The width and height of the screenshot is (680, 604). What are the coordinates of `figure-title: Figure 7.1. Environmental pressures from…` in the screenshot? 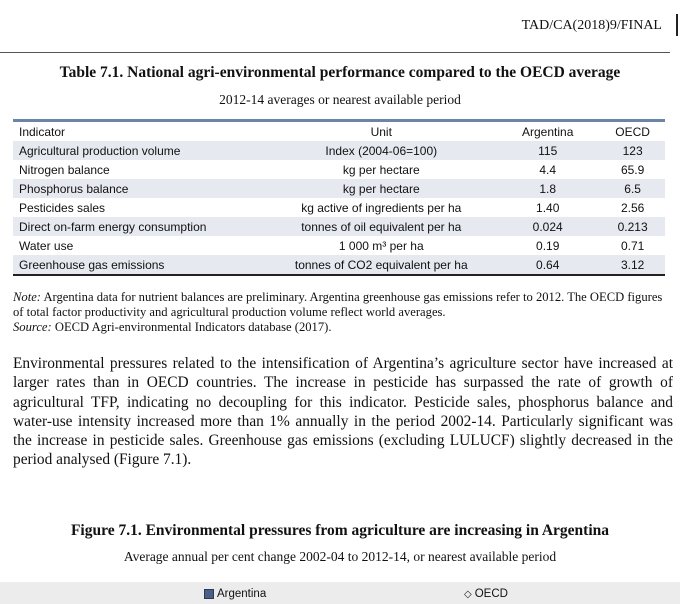 It's located at (340, 530).